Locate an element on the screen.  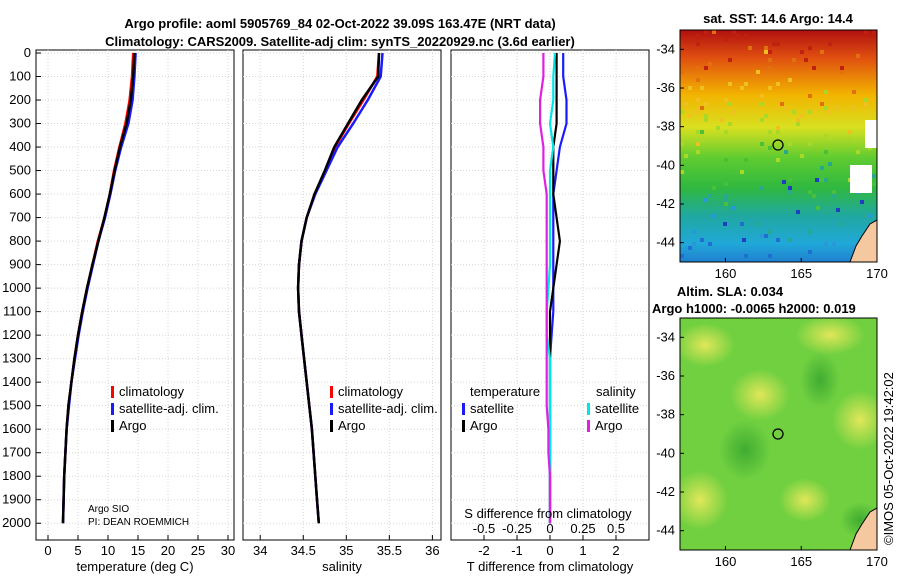
series-line-argo is located at coordinates (338, 288).